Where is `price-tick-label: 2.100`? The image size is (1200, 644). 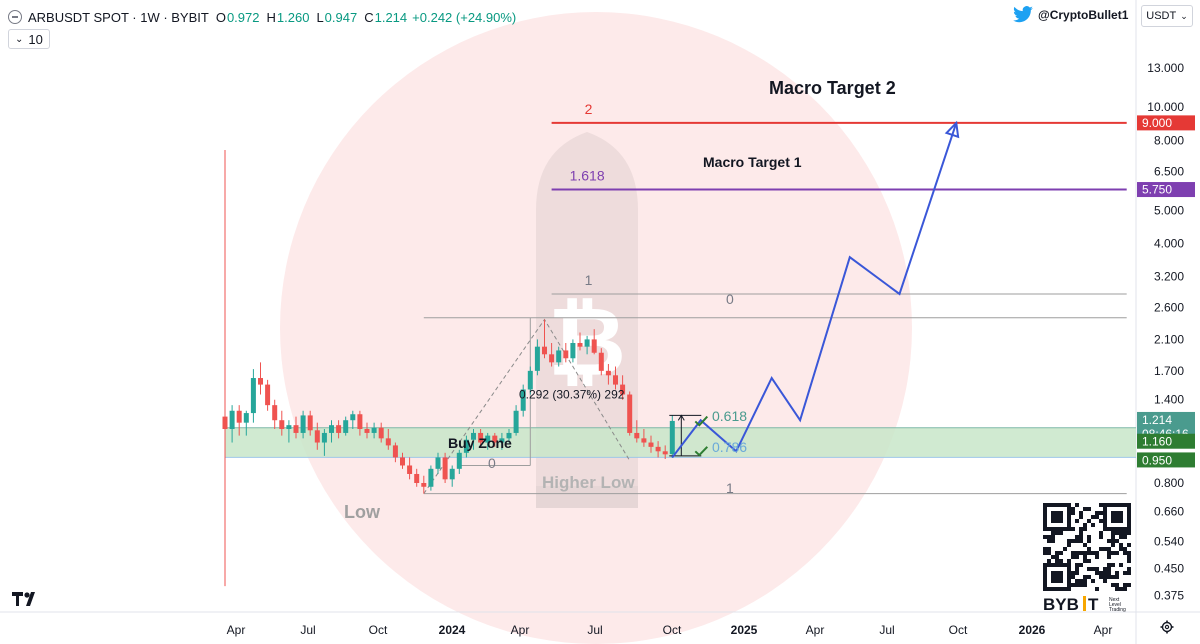
price-tick-label: 2.100 is located at coordinates (1169, 339).